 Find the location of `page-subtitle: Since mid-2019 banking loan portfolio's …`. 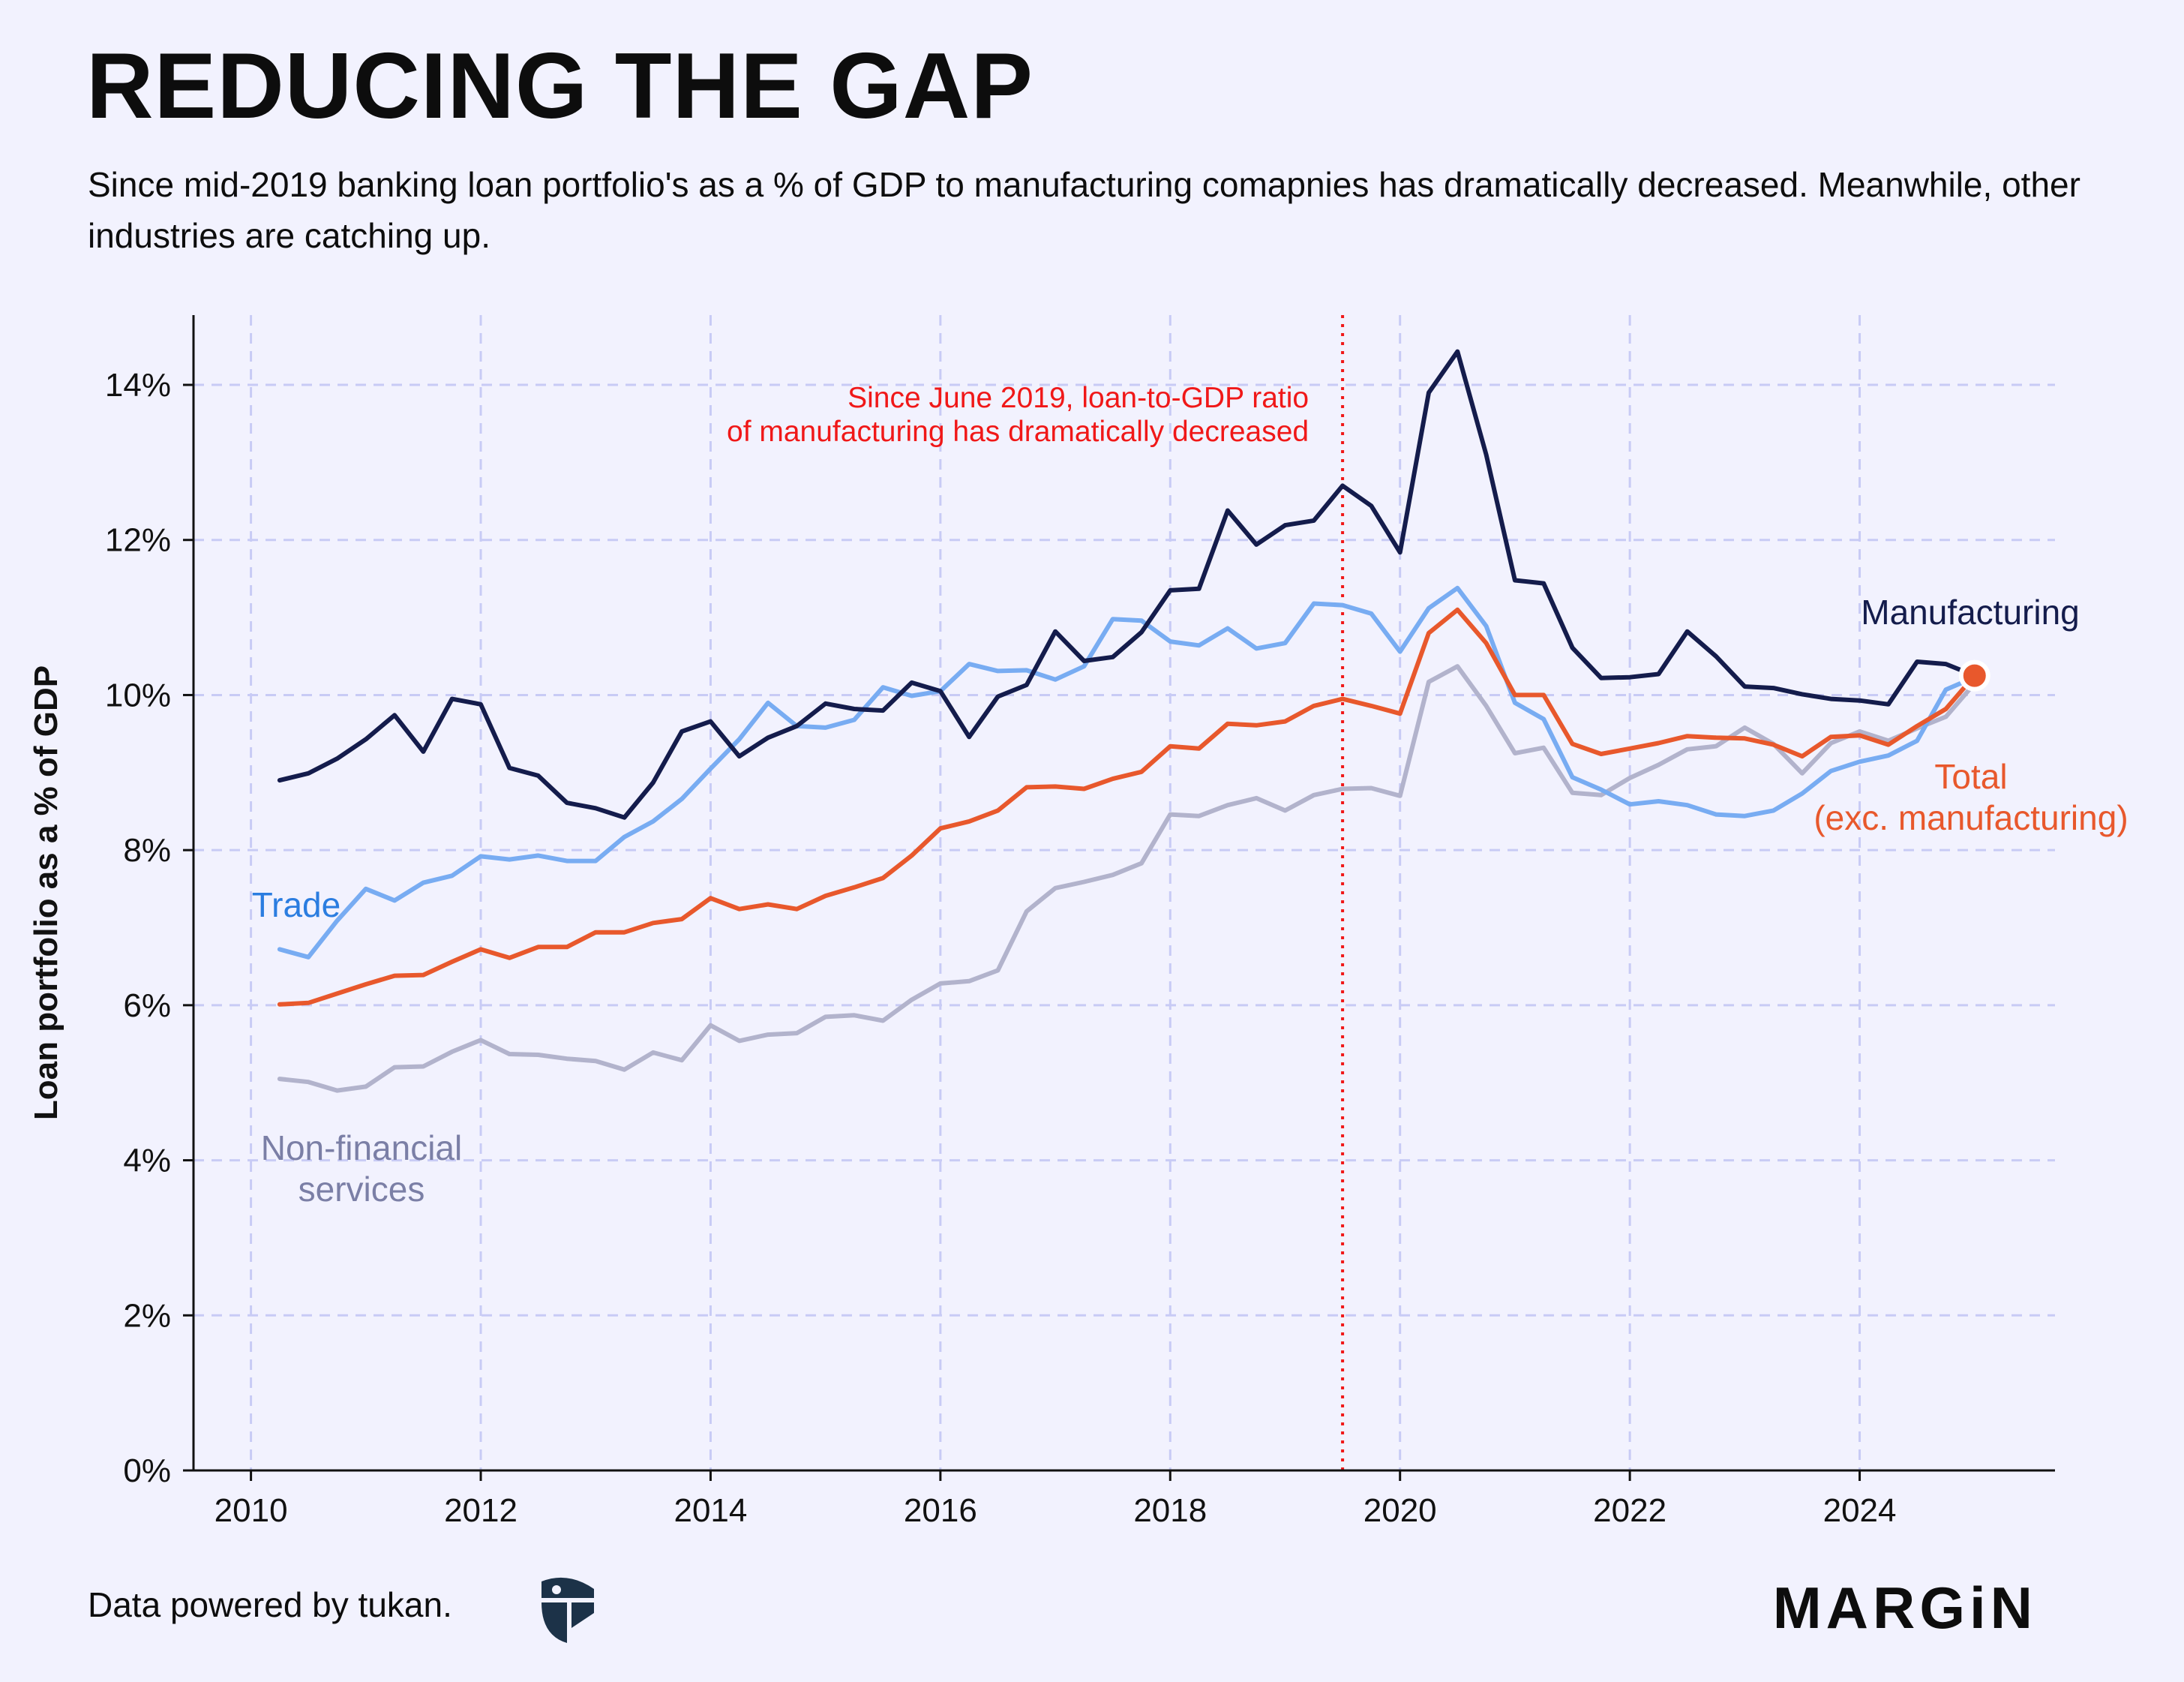

page-subtitle: Since mid-2019 banking loan portfolio's … is located at coordinates (1084, 210).